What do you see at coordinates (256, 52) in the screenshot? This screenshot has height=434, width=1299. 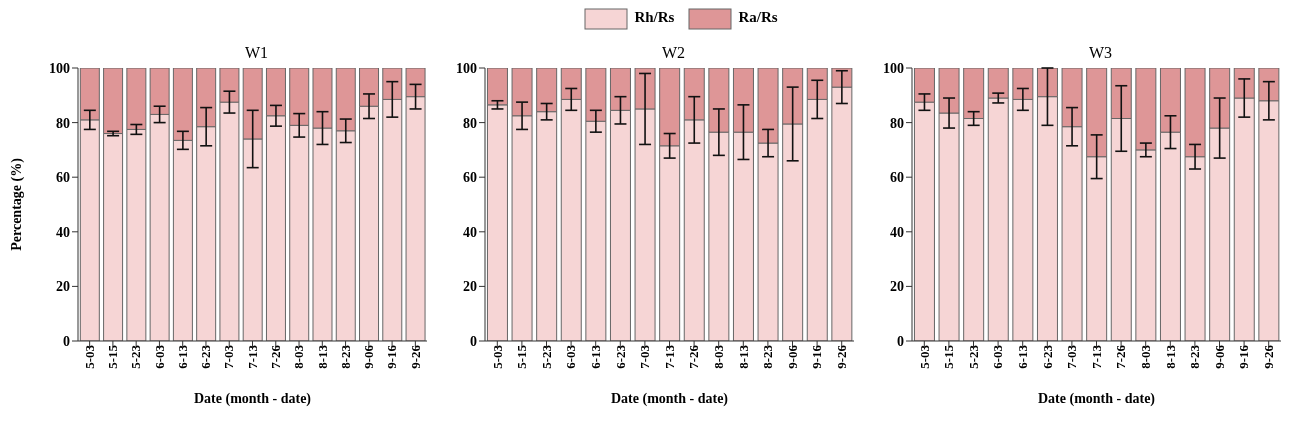 I see `chart-title: W1` at bounding box center [256, 52].